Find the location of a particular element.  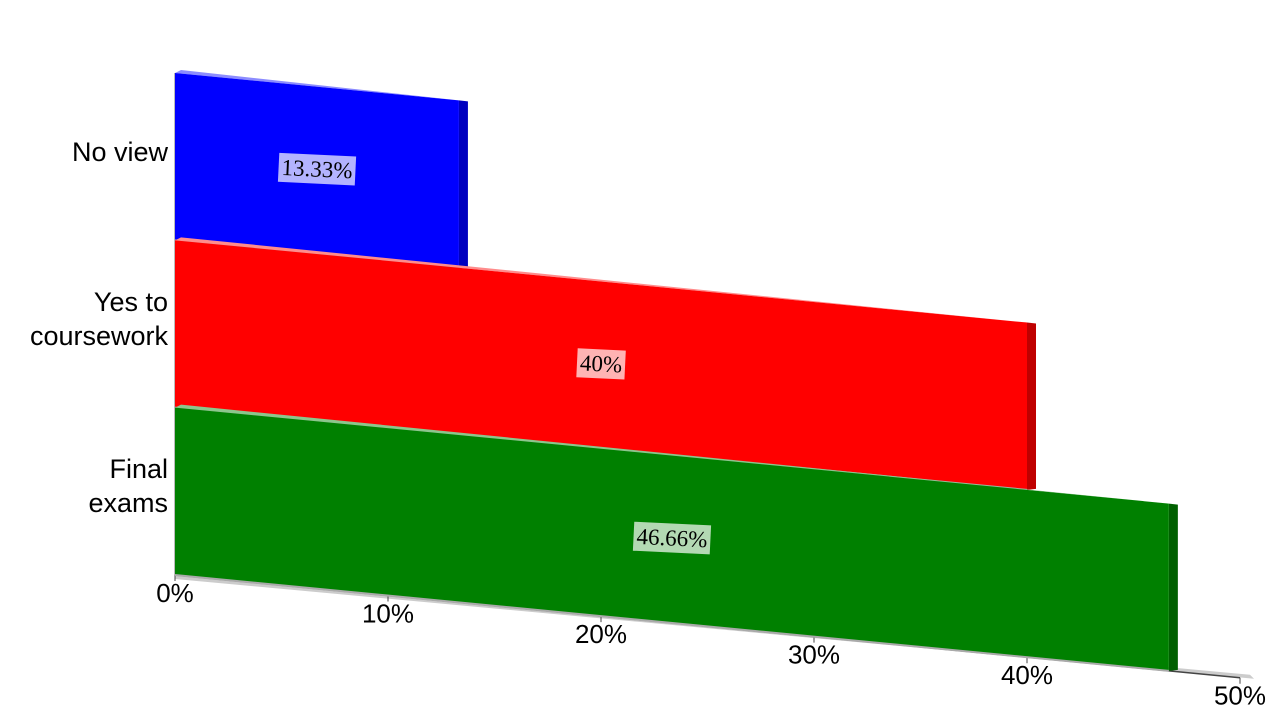

x-tick-label: 20% is located at coordinates (601, 634).